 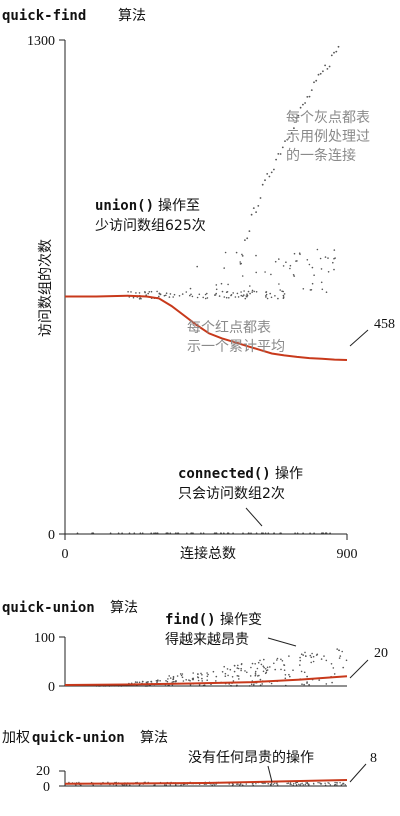 What do you see at coordinates (124, 206) in the screenshot?
I see `chart1-union-code: union()` at bounding box center [124, 206].